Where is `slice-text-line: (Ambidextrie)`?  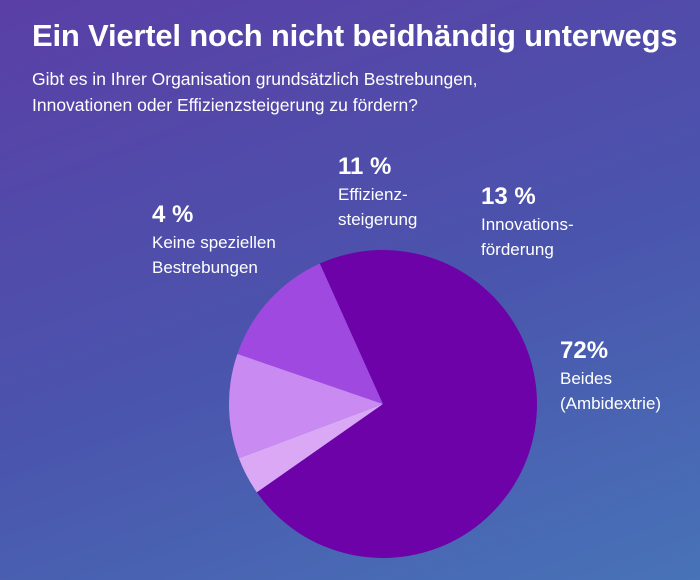
slice-text-line: (Ambidextrie) is located at coordinates (611, 403).